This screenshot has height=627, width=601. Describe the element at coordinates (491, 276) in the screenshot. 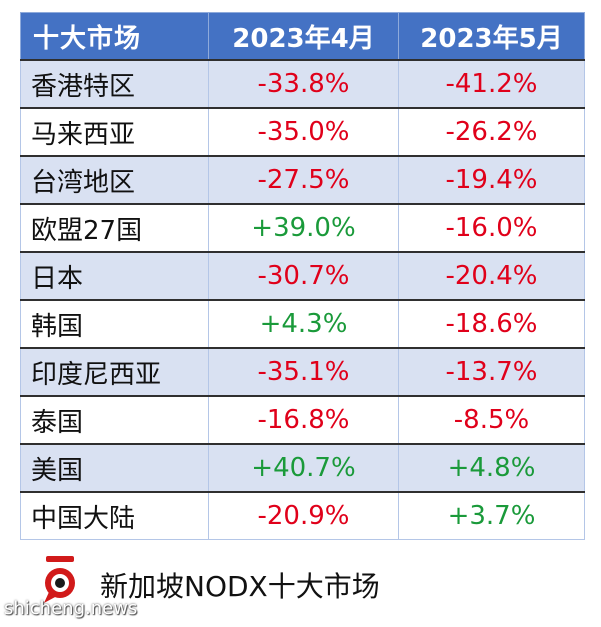

I see `may-value: -20.4%` at that location.